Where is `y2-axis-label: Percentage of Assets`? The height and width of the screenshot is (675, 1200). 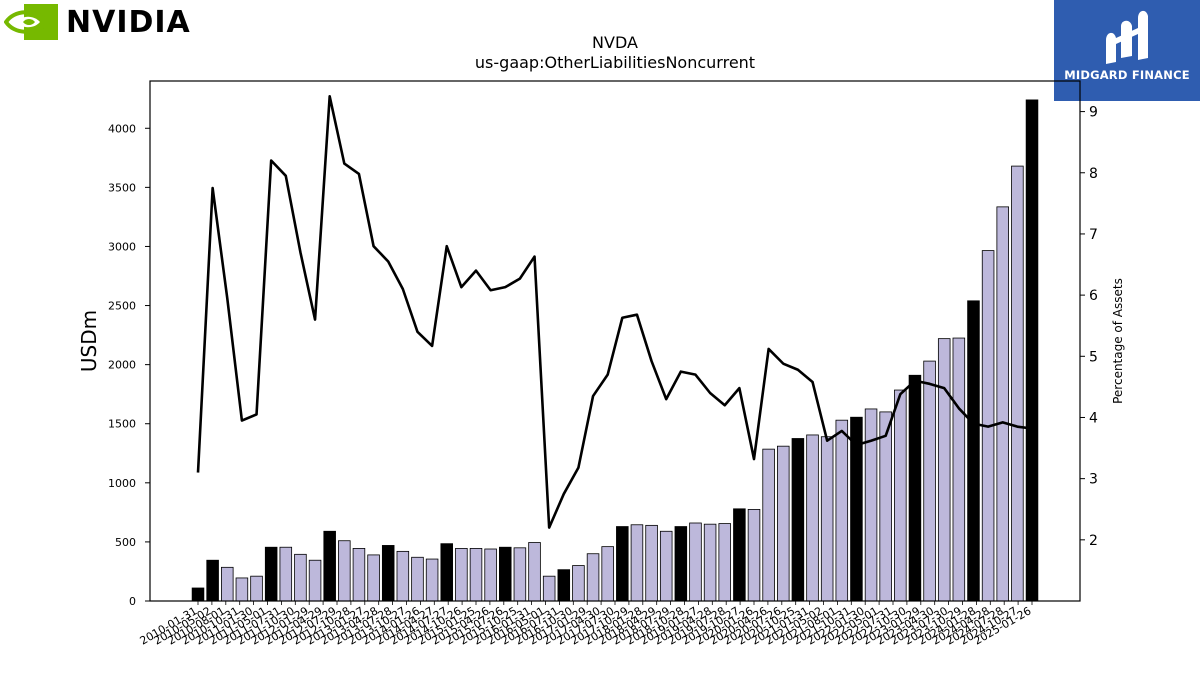 y2-axis-label: Percentage of Assets is located at coordinates (1118, 341).